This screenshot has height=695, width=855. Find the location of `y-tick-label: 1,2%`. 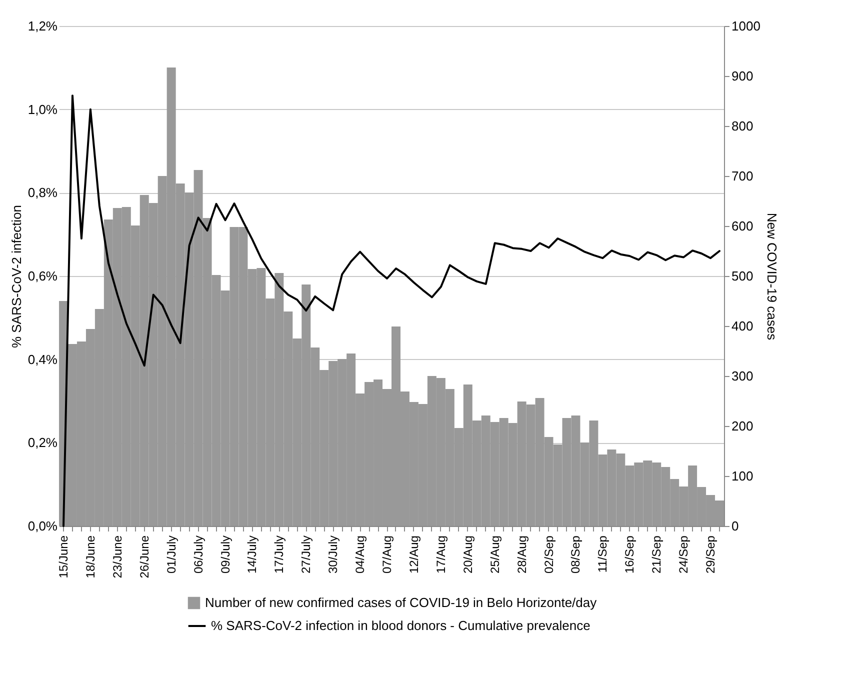

y-tick-label: 1,2% is located at coordinates (43, 26).